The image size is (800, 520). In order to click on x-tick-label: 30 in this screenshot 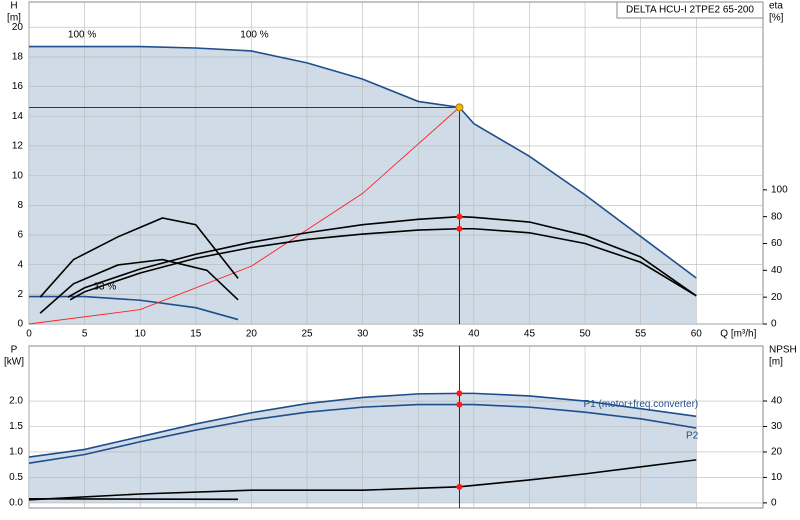, I will do `click(363, 334)`.